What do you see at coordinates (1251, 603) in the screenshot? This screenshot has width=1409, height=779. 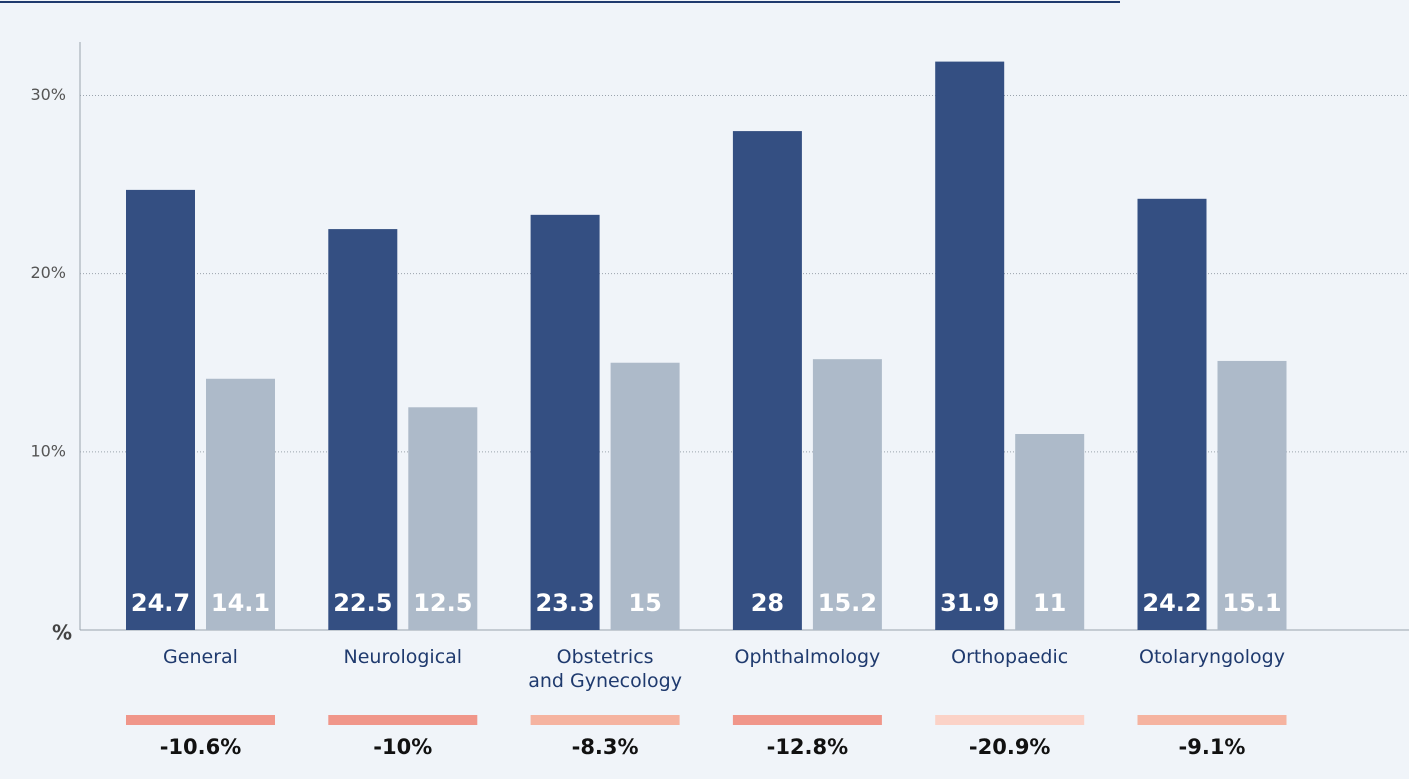 I see `value-label: 15.1` at bounding box center [1251, 603].